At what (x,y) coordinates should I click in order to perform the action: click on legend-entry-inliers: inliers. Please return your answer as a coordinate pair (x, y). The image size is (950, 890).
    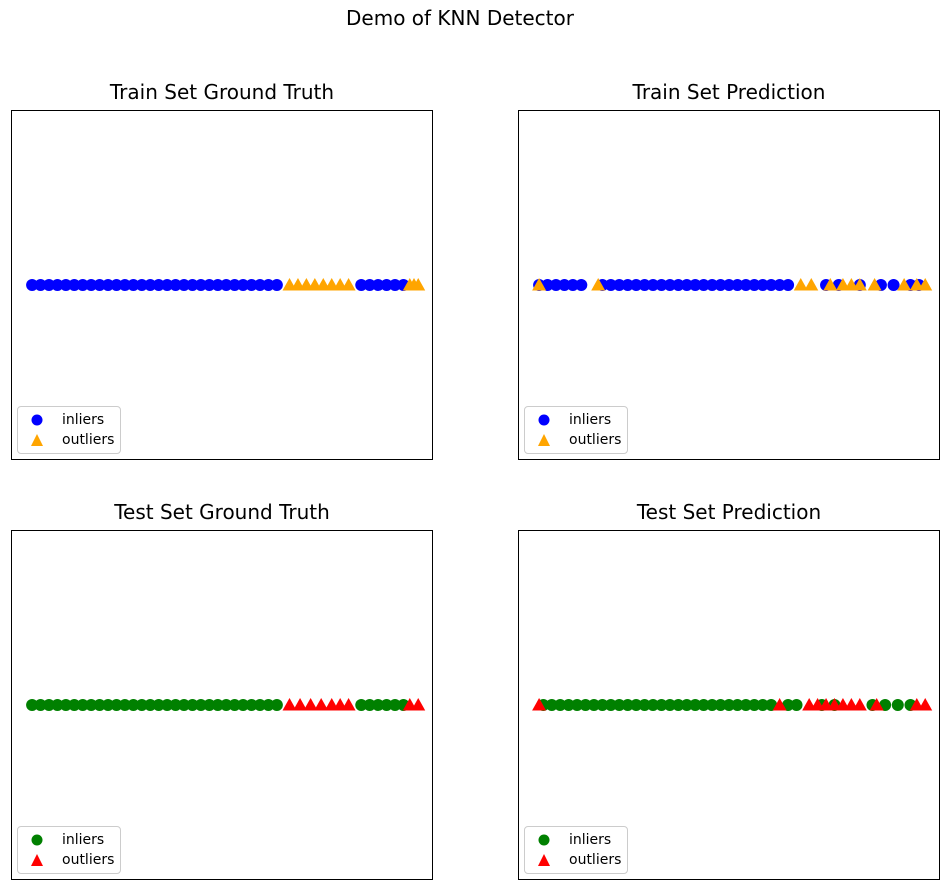
    Looking at the image, I should click on (577, 840).